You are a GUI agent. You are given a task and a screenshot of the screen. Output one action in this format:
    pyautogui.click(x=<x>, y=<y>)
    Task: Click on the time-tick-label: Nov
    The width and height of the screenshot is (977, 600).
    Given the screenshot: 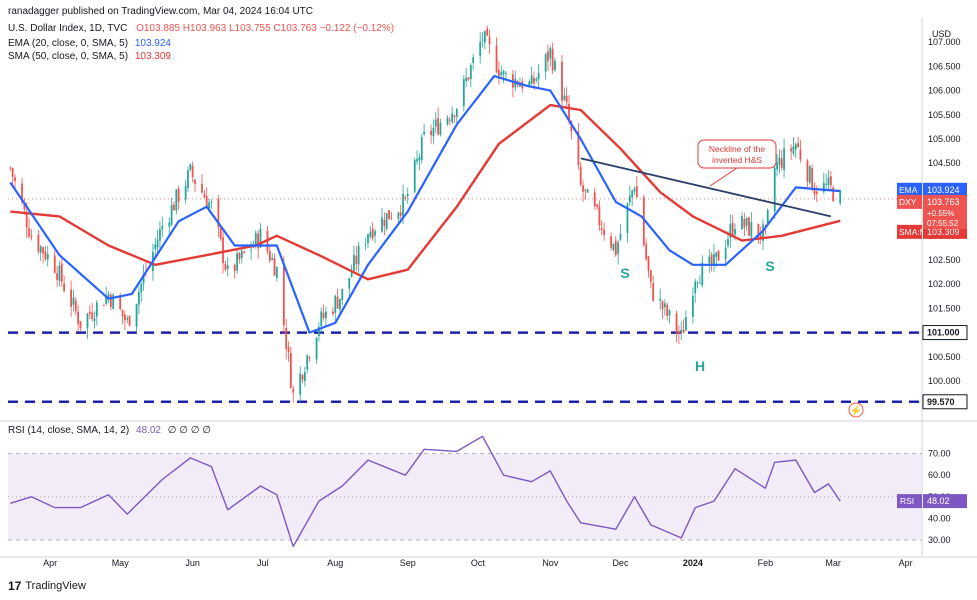 What is the action you would take?
    pyautogui.click(x=550, y=563)
    